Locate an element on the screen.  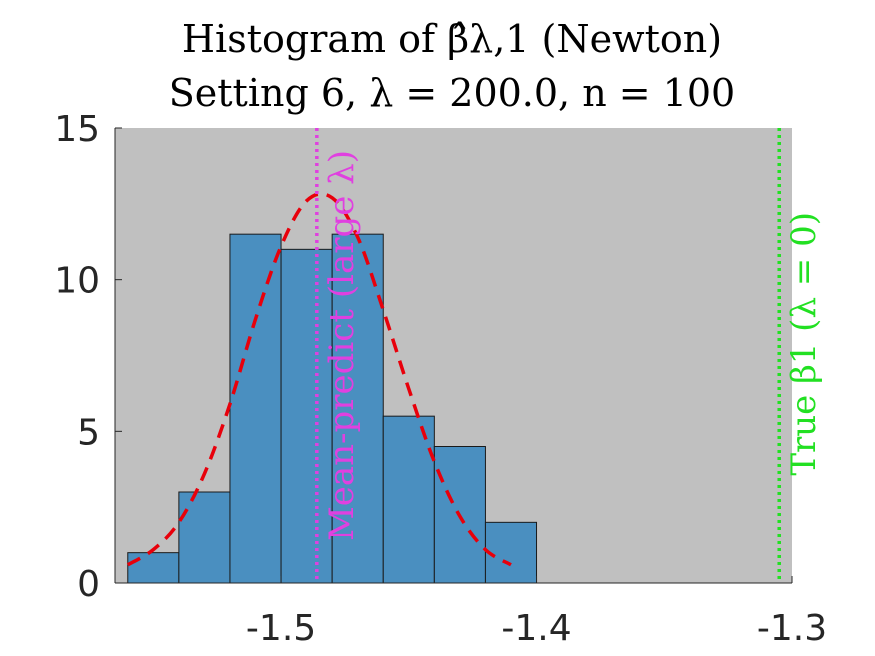
x-tick-label: -1.3 is located at coordinates (792, 628).